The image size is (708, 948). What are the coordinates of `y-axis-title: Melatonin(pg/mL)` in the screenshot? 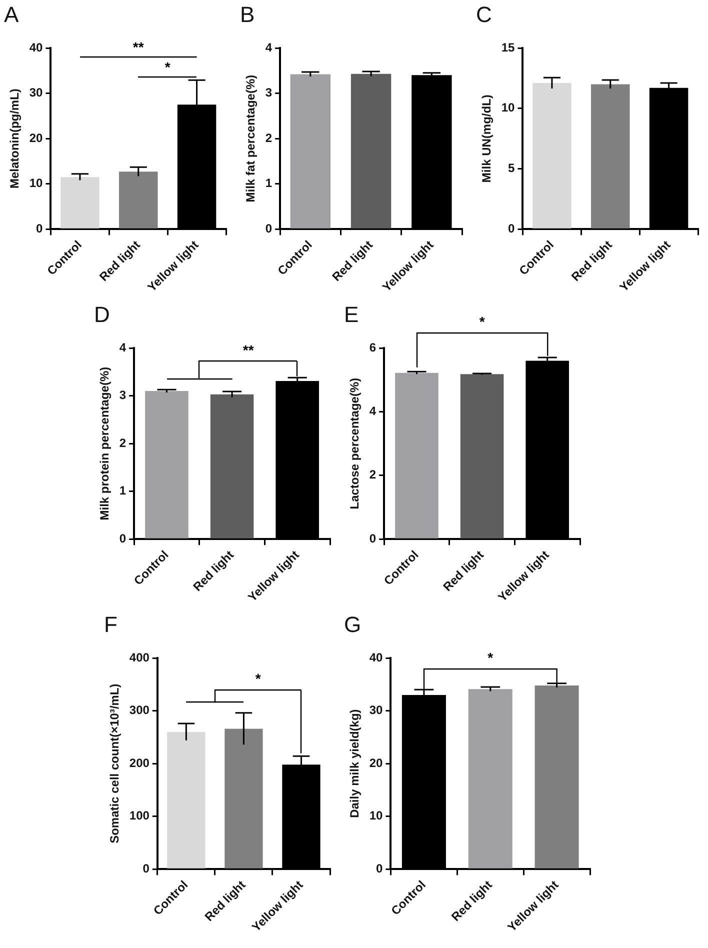 It's located at (15, 138).